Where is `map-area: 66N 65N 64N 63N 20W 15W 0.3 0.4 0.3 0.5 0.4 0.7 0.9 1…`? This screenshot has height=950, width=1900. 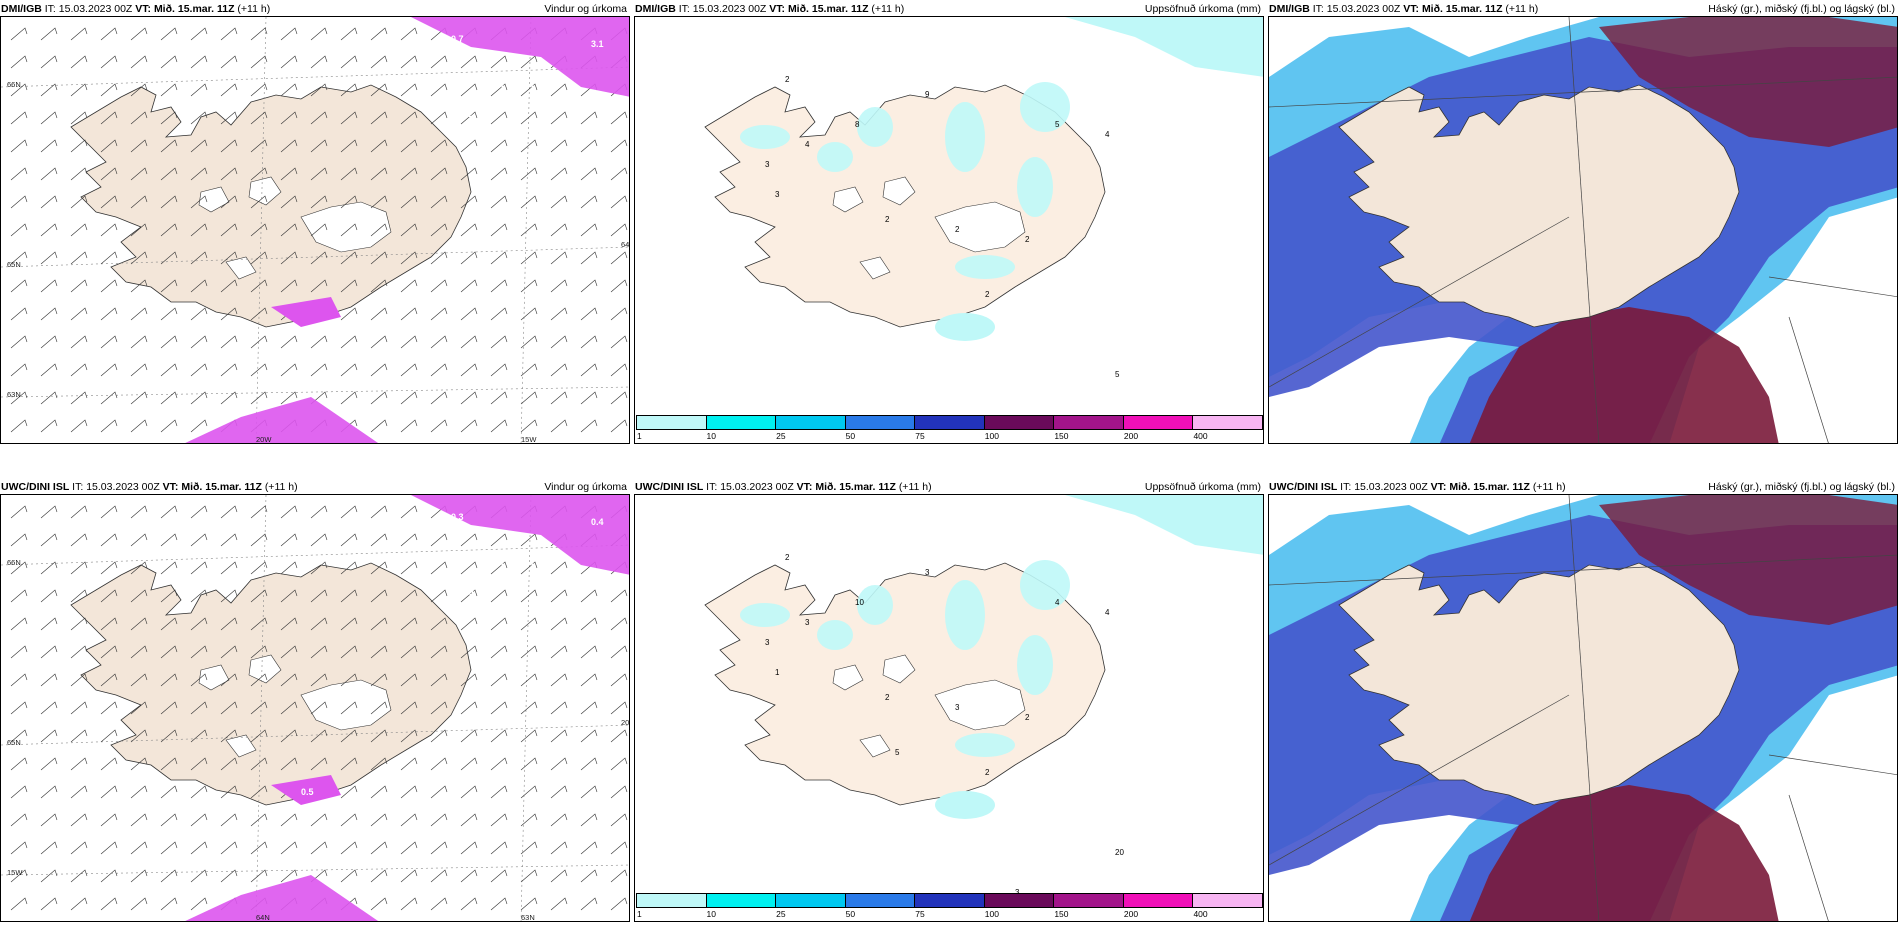
map-area: 66N 65N 64N 63N 20W 15W 0.3 0.4 0.3 0.5 0.4 0.7 0.9 1… is located at coordinates (315, 708).